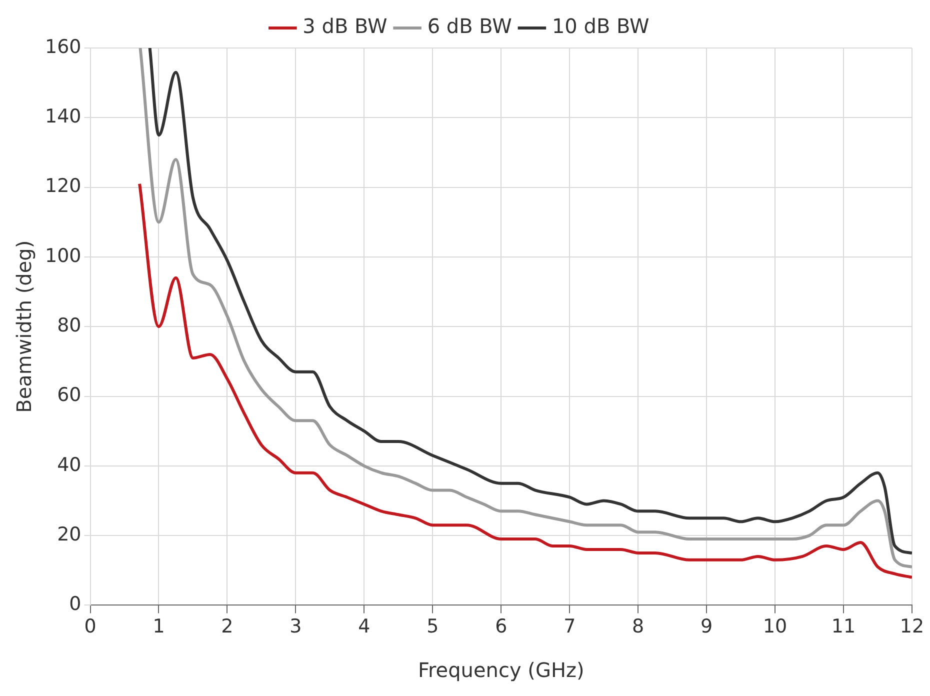 This screenshot has height=696, width=930. What do you see at coordinates (570, 627) in the screenshot?
I see `x-tick-label: 7` at bounding box center [570, 627].